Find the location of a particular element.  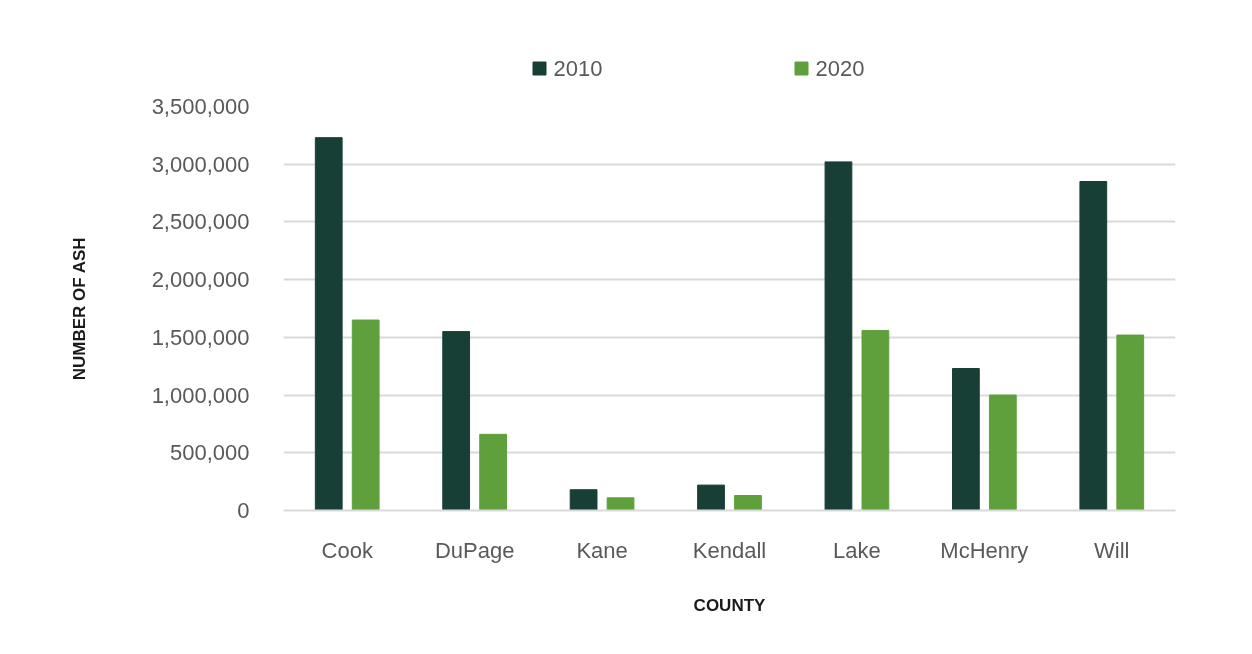

y-tick-label: 3,000,000 is located at coordinates (200, 164).